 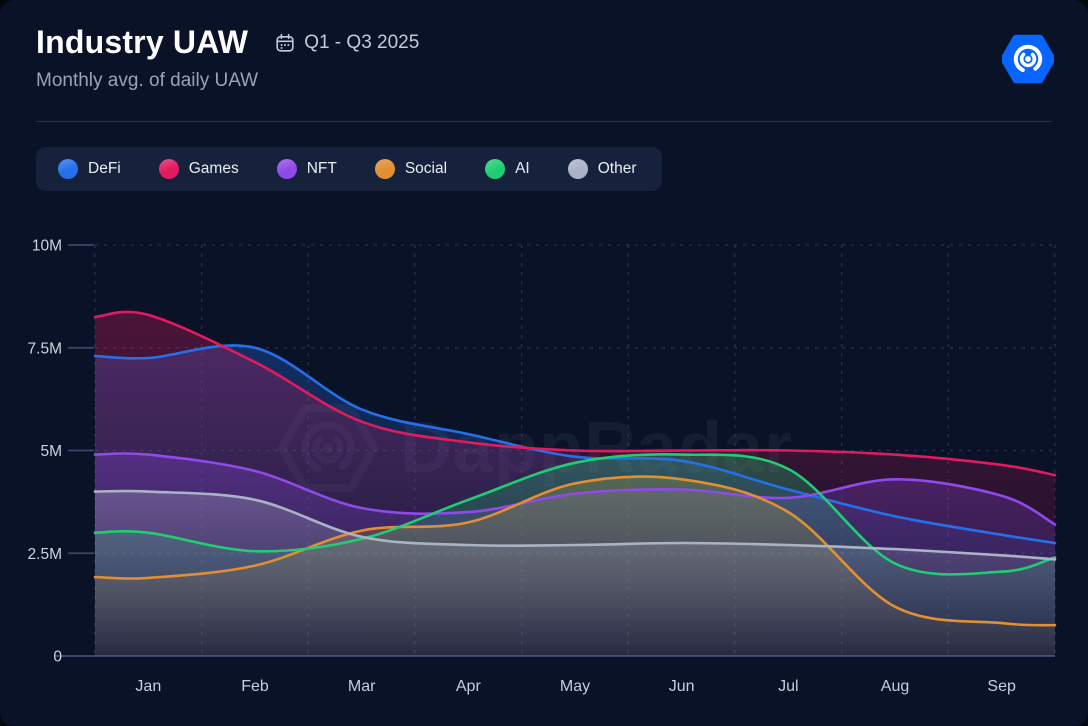 What do you see at coordinates (147, 81) in the screenshot?
I see `subtitle: Monthly avg. of daily UAW` at bounding box center [147, 81].